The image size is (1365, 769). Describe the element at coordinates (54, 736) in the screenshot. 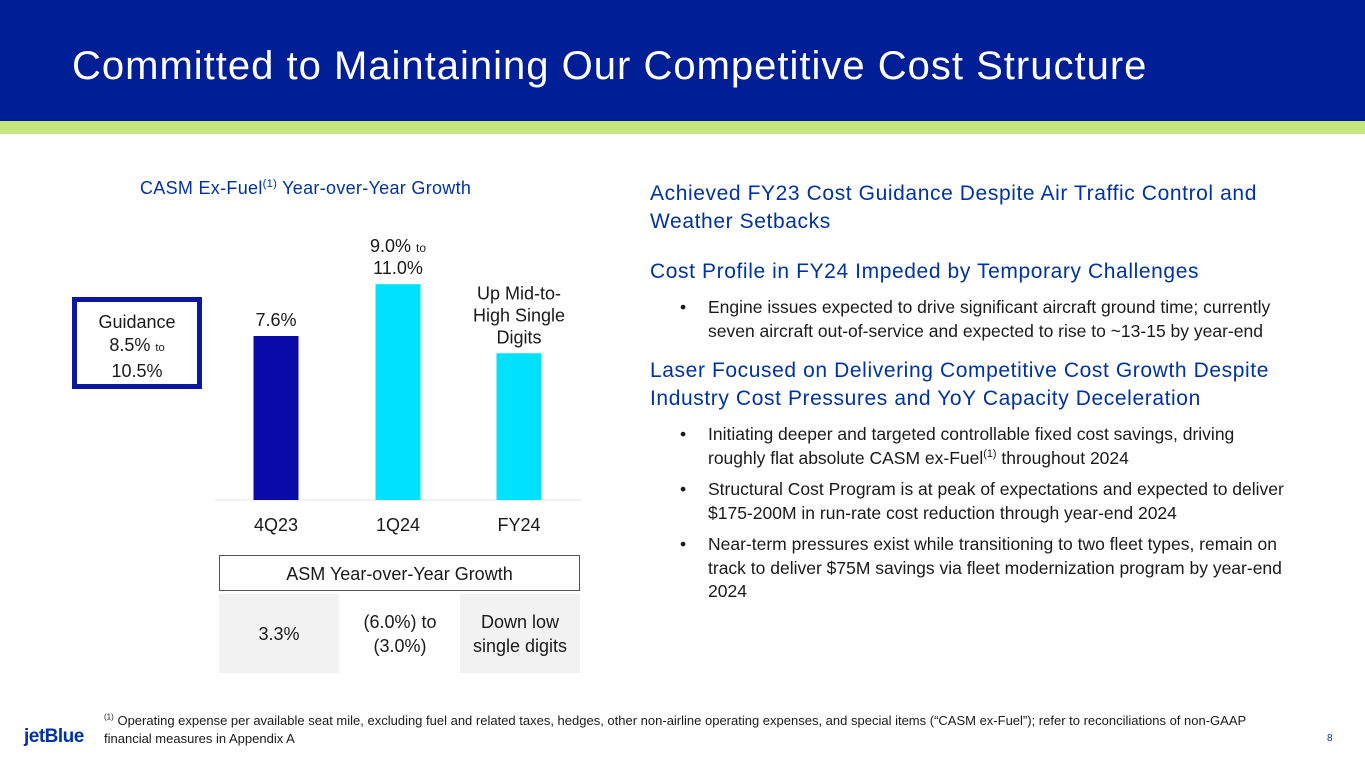

I see `jetblue-logo: jetBlue` at that location.